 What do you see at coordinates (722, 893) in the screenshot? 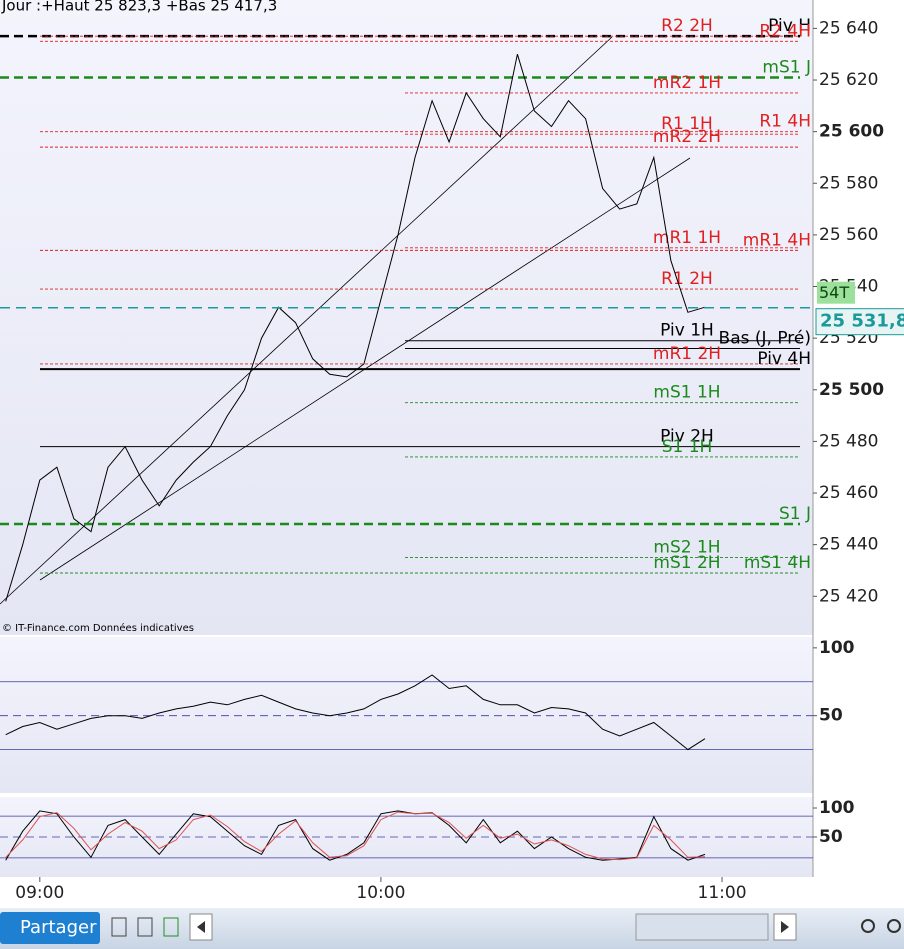
I see `x-tick-label: 11:00` at bounding box center [722, 893].